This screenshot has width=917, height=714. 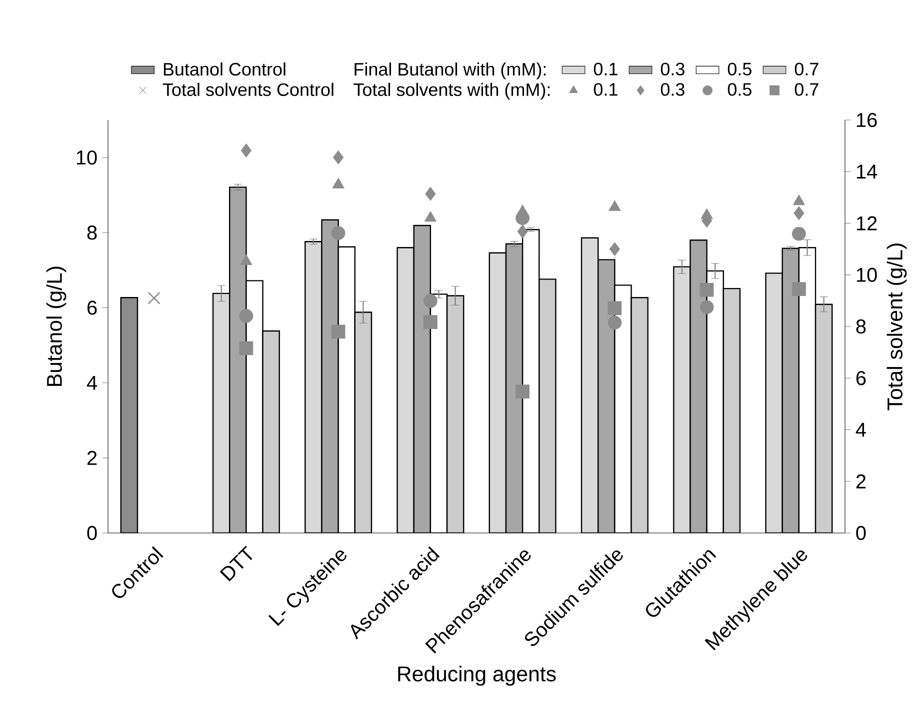 What do you see at coordinates (861, 481) in the screenshot?
I see `y2-tick-label: 2` at bounding box center [861, 481].